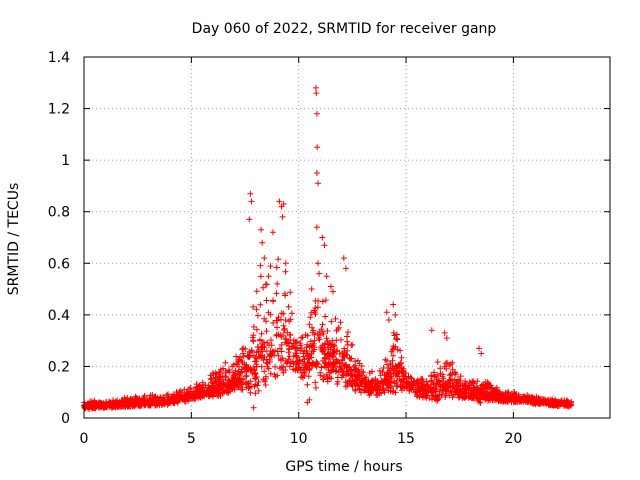  I want to click on y-tick-label: 0.8, so click(59, 213).